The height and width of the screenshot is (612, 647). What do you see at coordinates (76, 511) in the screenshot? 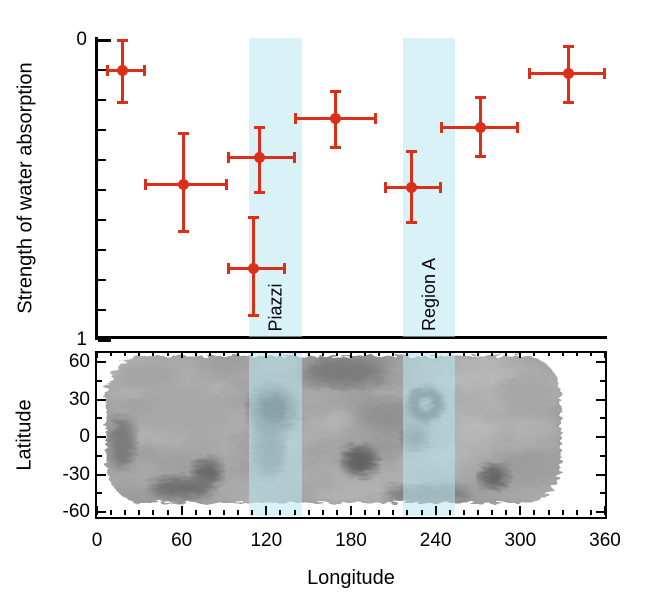
I see `bottom-panel-y-tick-label: -60` at bounding box center [76, 511].